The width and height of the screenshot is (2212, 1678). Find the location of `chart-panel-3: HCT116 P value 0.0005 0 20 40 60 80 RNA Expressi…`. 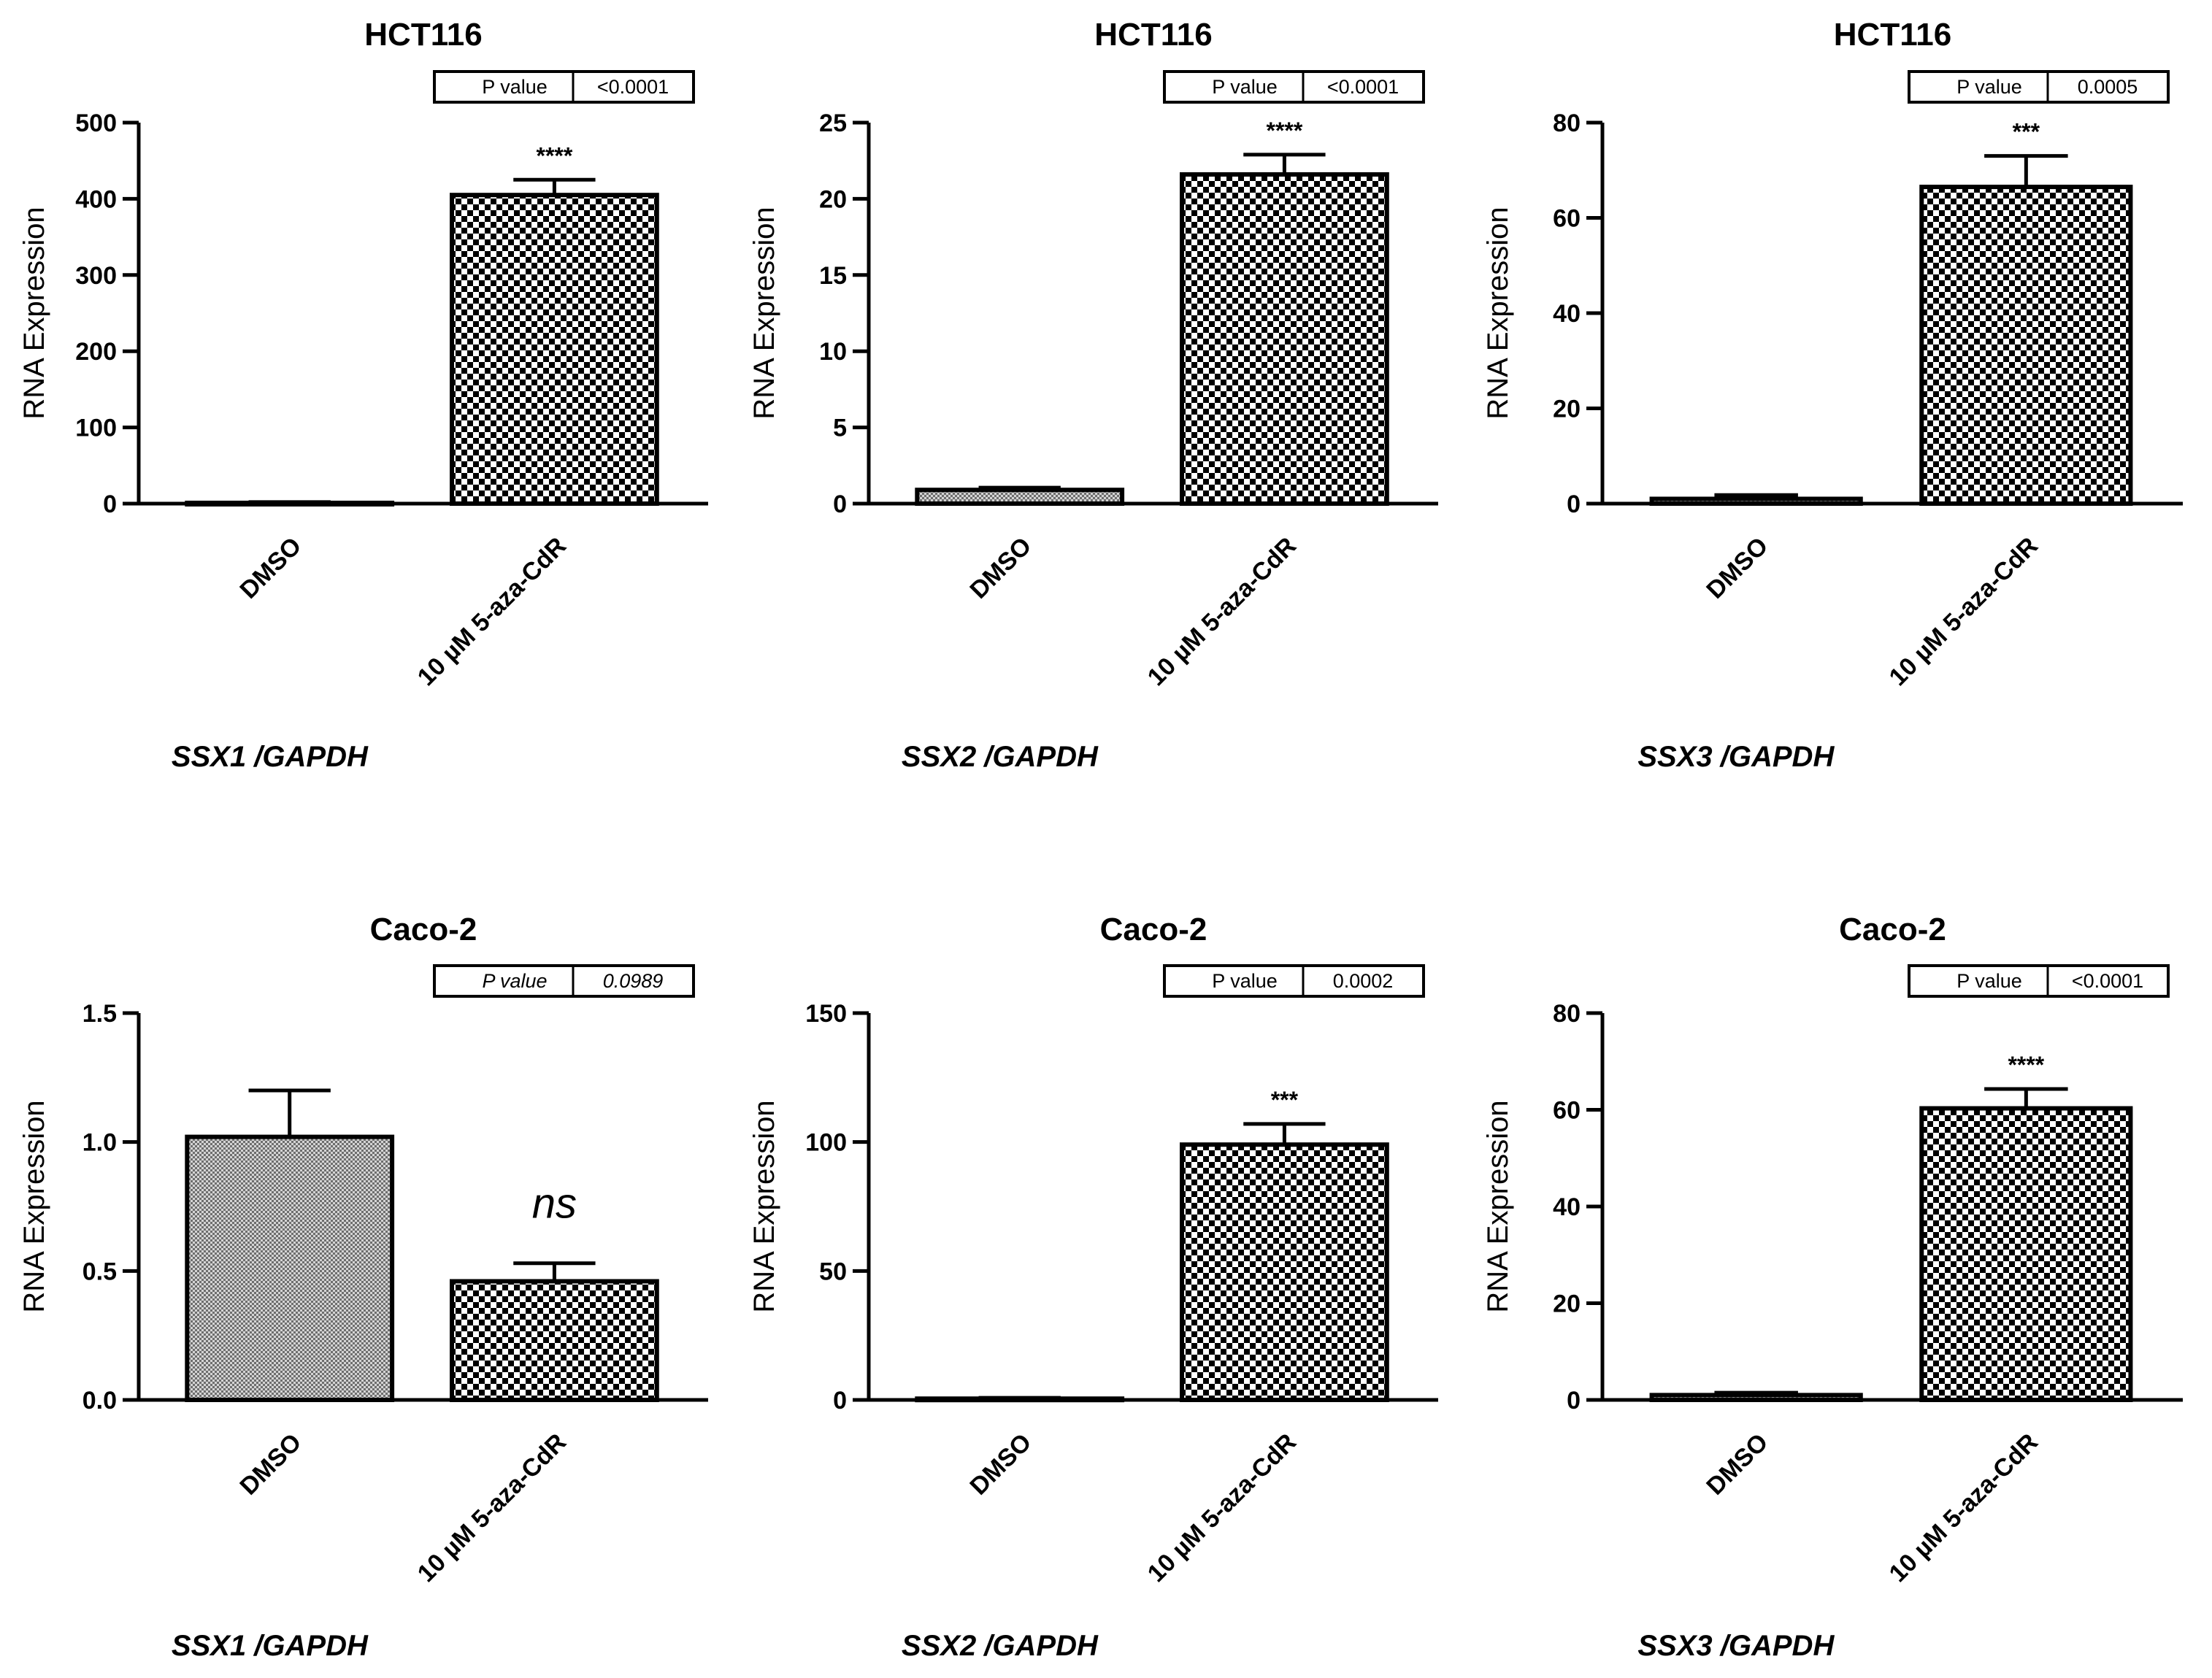

chart-panel-3: HCT116 P value 0.0005 0 20 40 60 80 RNA Expressi… is located at coordinates (1832, 395).